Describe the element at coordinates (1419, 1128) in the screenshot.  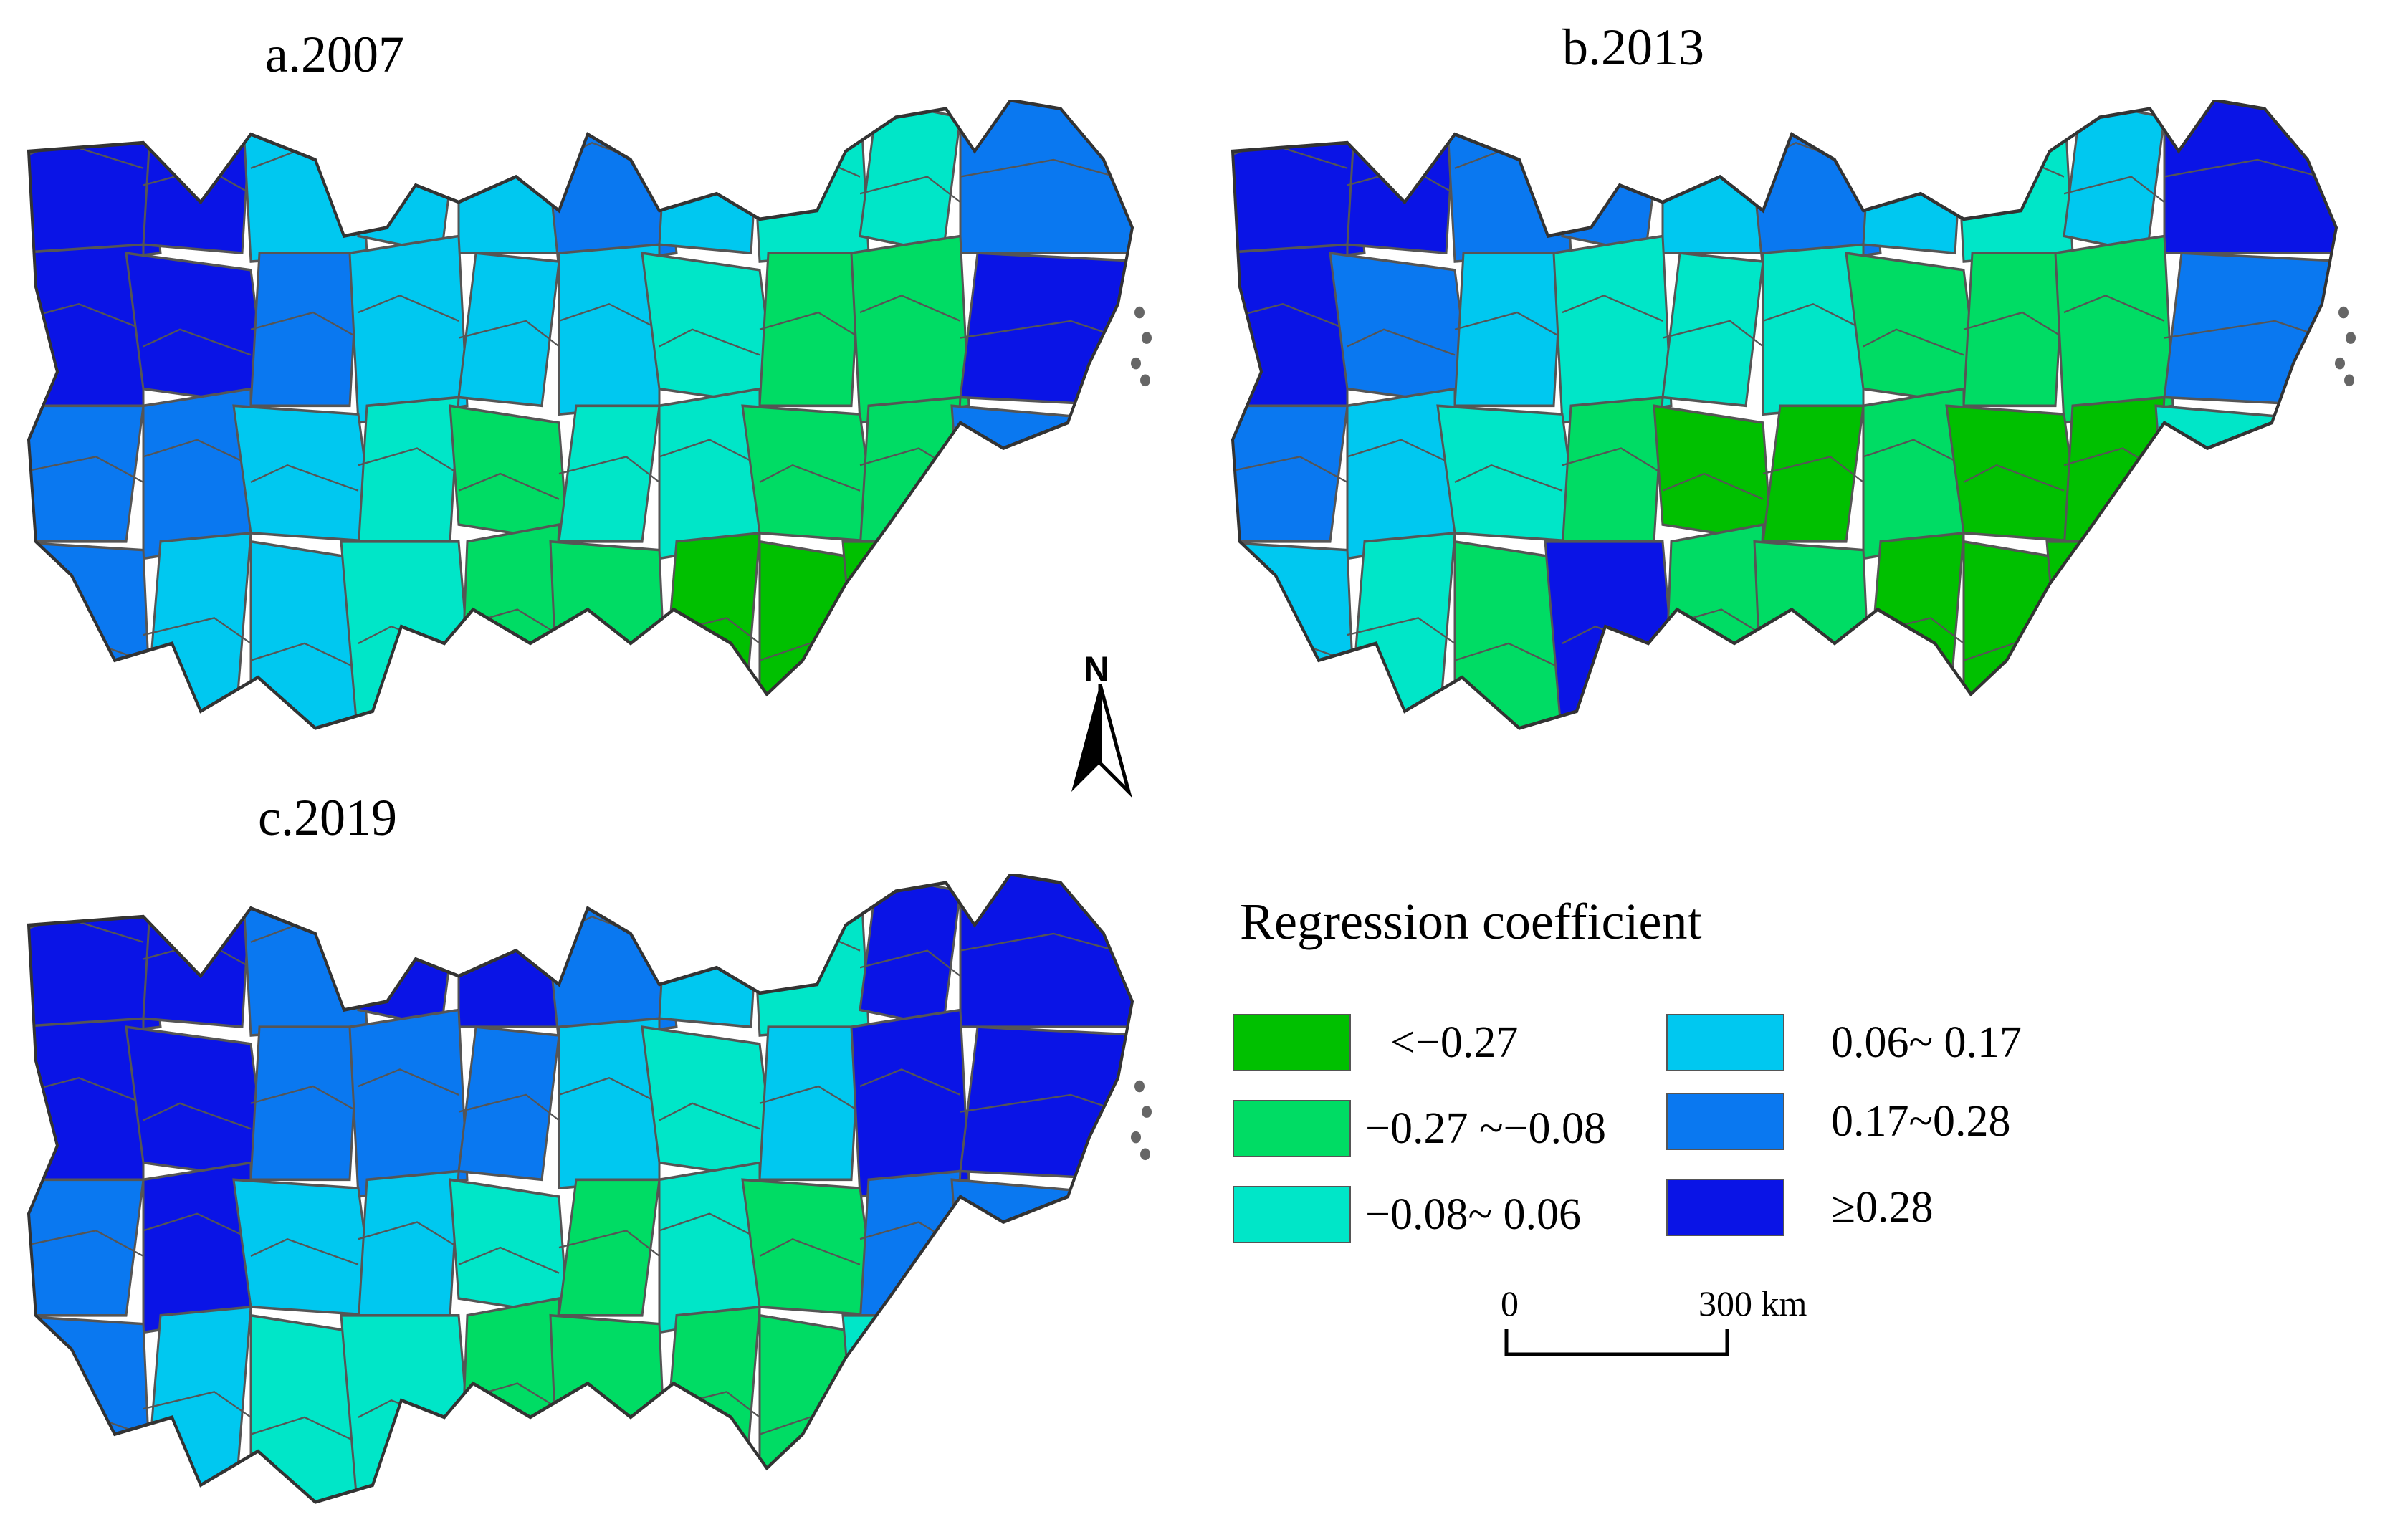
I see `legend-item: −0.27 ~−0.08` at that location.